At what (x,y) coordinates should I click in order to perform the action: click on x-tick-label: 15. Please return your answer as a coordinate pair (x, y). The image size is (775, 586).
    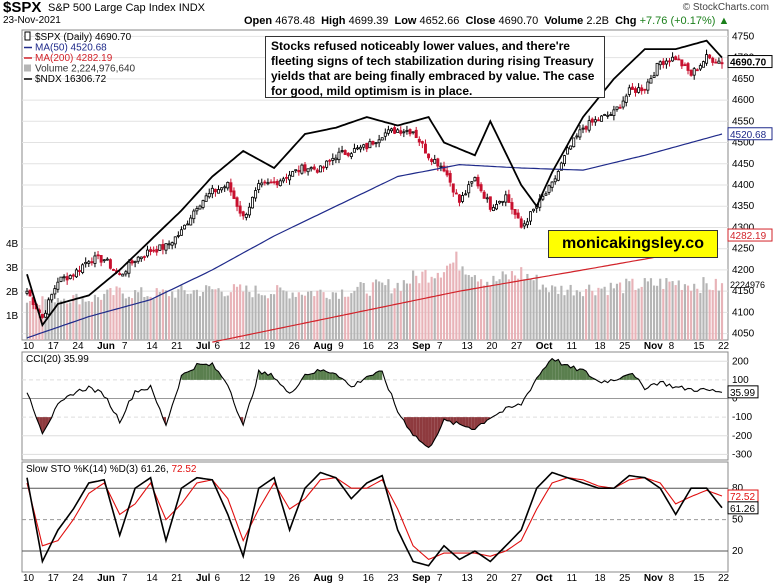
    Looking at the image, I should click on (699, 346).